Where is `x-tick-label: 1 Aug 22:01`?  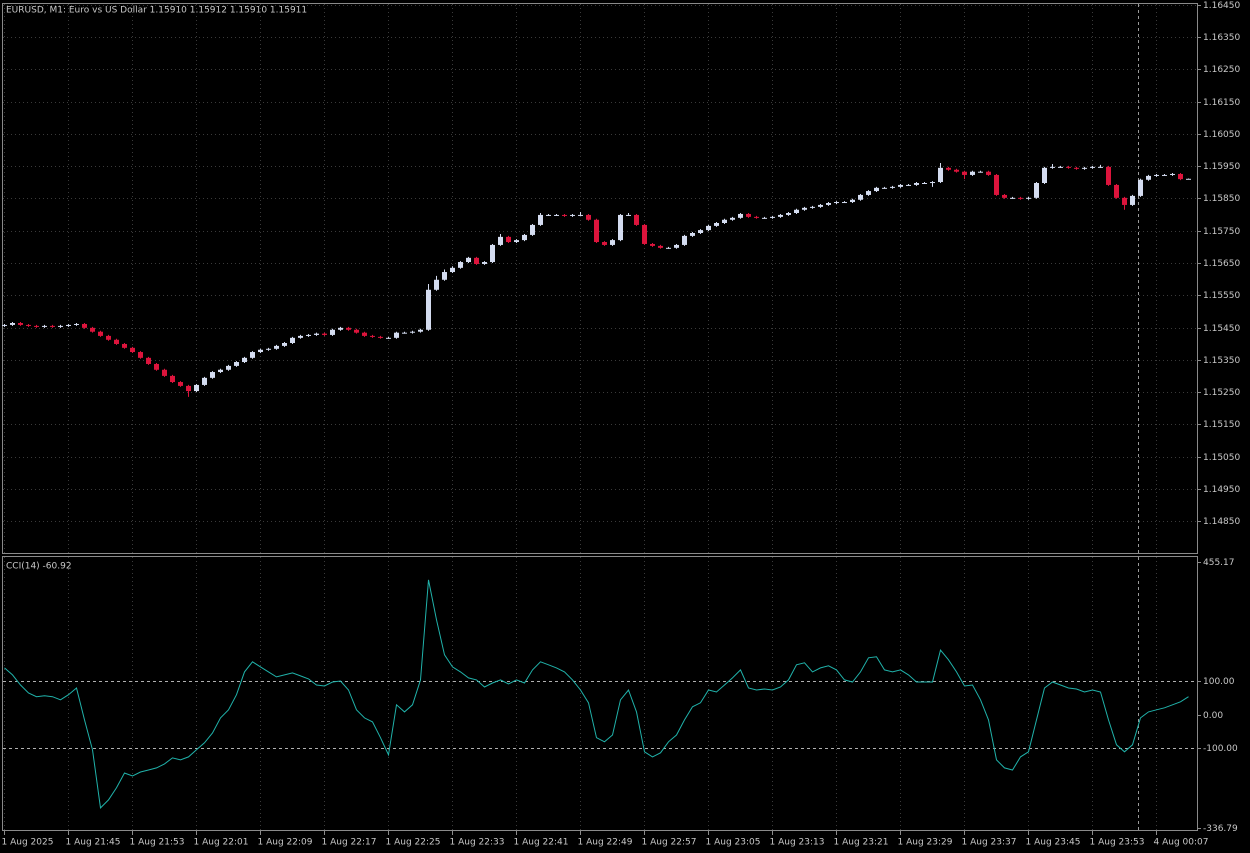
x-tick-label: 1 Aug 22:01 is located at coordinates (221, 843).